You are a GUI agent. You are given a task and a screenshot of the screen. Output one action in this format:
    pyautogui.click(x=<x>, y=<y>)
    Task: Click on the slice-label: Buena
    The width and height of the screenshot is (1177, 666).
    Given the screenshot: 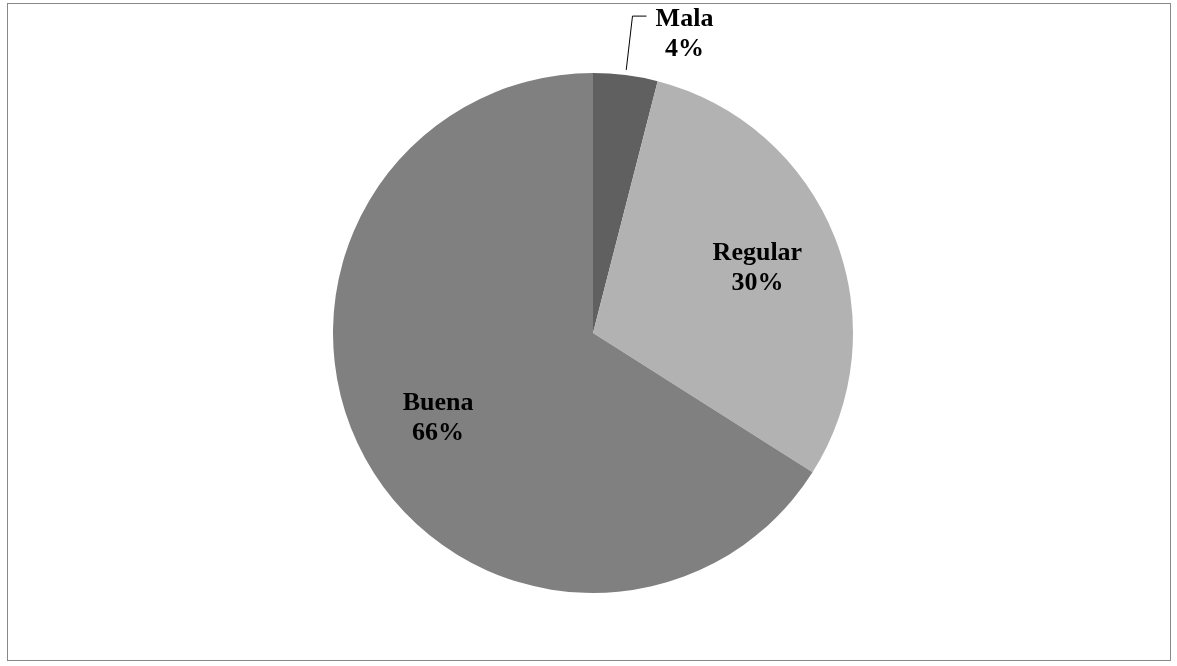 What is the action you would take?
    pyautogui.click(x=438, y=401)
    